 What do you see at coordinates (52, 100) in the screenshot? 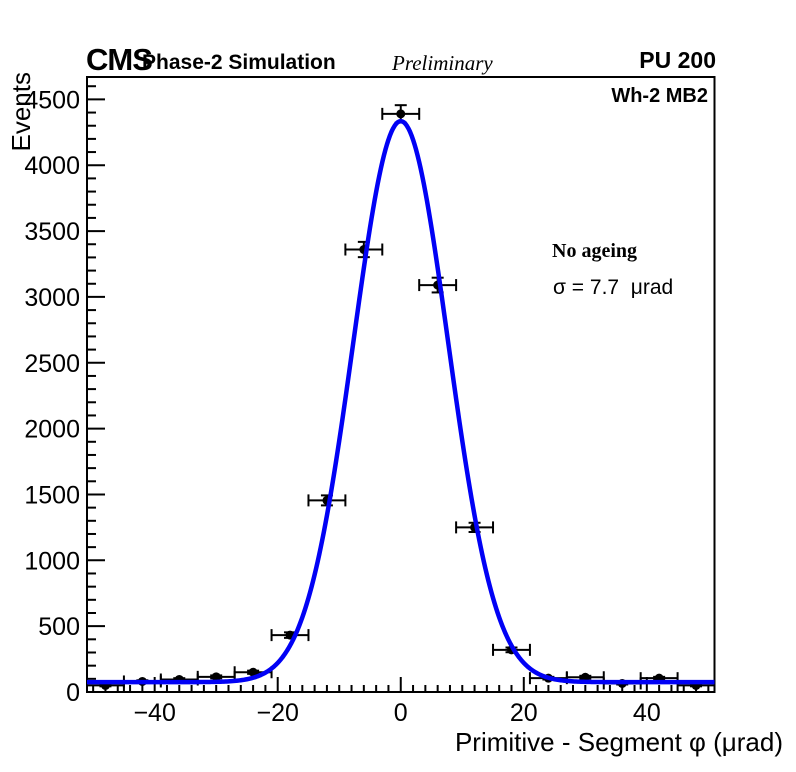
I see `y-tick-label: 4500` at bounding box center [52, 100].